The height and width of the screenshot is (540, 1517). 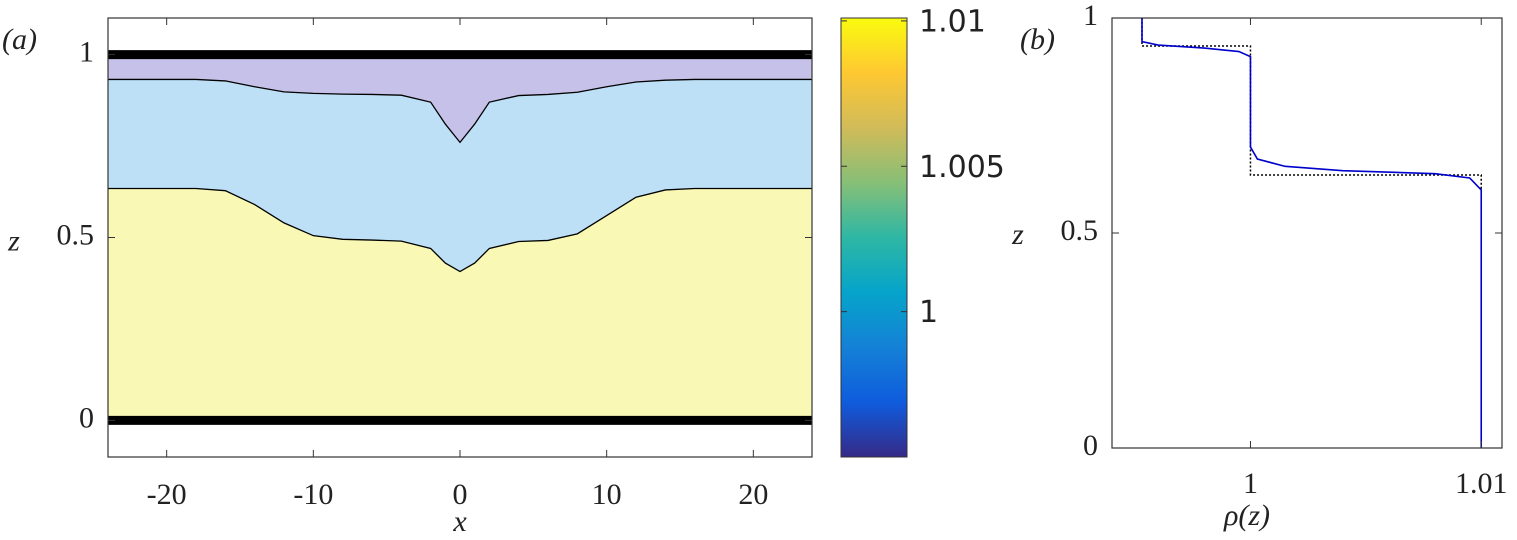 I want to click on colorbar-tick-label: 1.005, so click(x=962, y=167).